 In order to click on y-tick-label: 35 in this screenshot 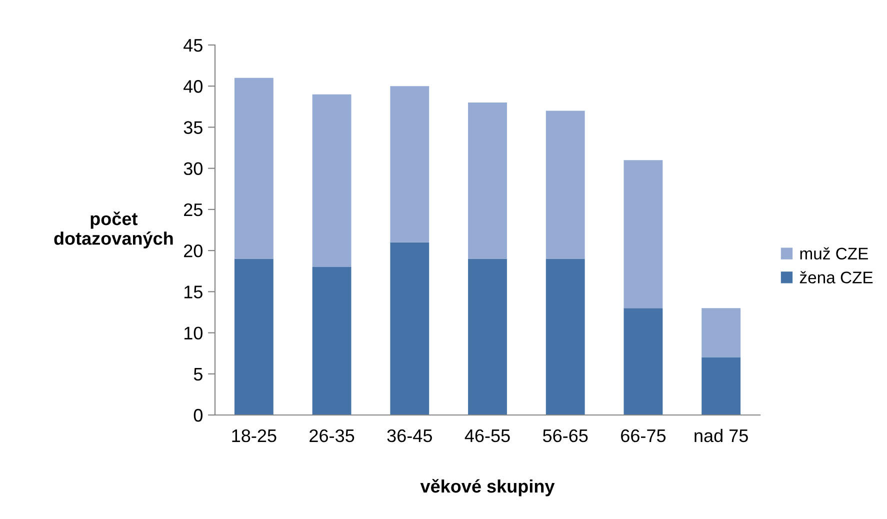, I will do `click(193, 127)`.